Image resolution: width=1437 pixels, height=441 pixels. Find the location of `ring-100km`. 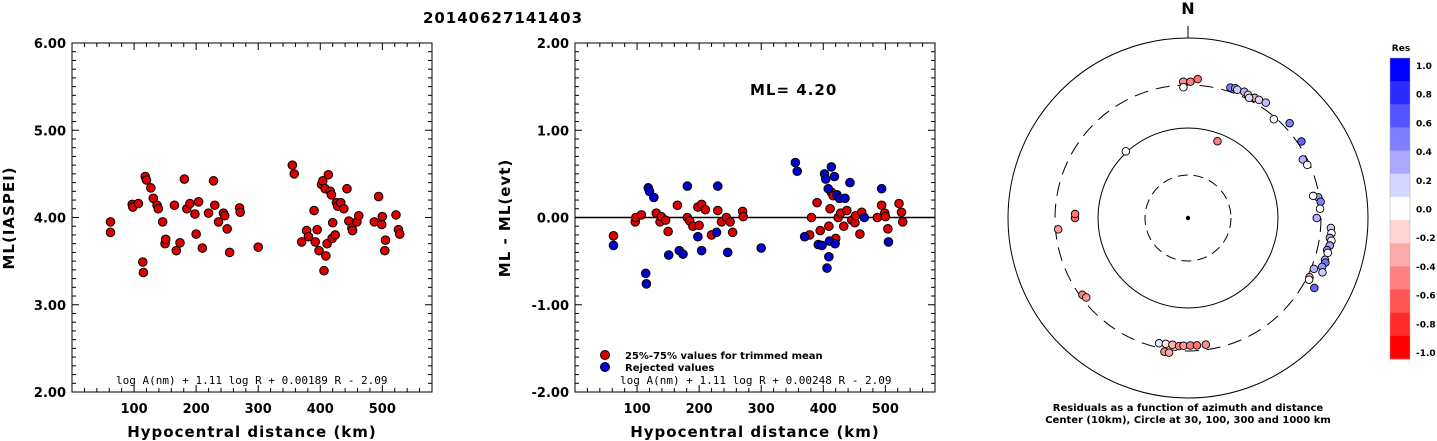

ring-100km is located at coordinates (1188, 218).